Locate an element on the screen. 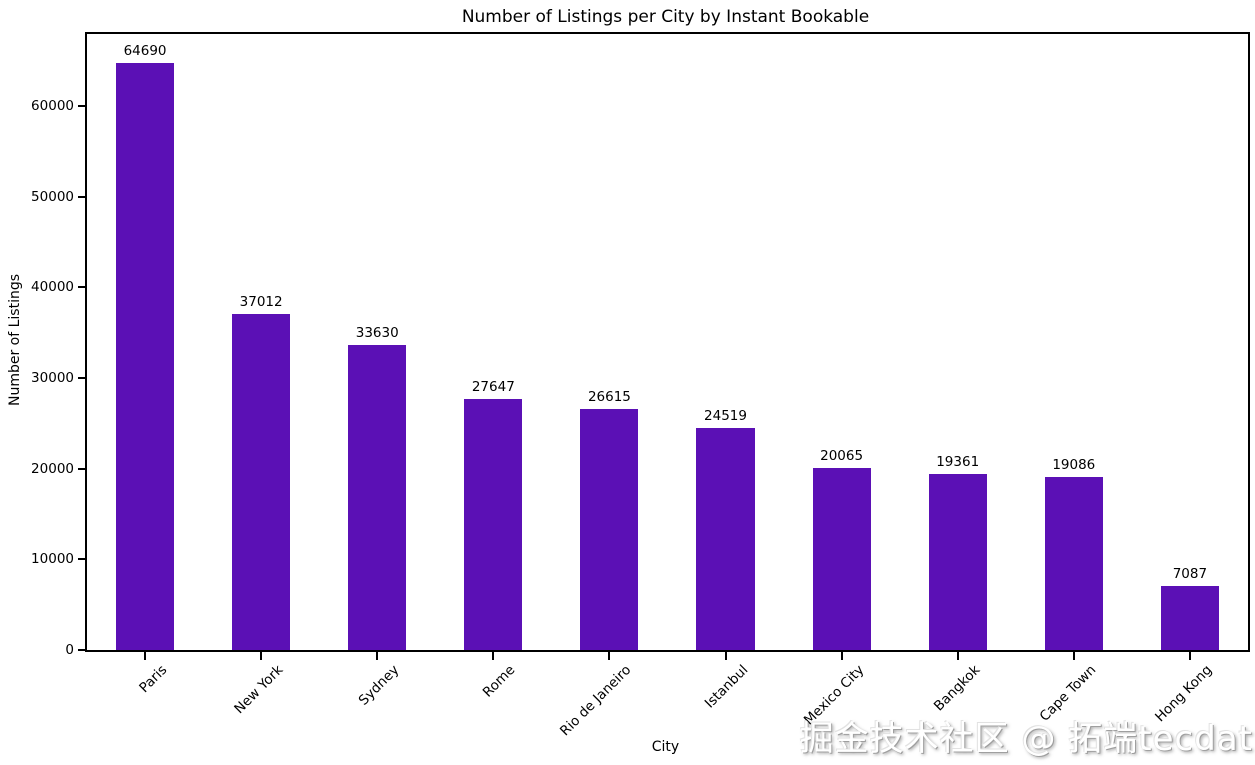 The width and height of the screenshot is (1255, 765). x-tick-label-istanbul: Istanbul is located at coordinates (726, 687).